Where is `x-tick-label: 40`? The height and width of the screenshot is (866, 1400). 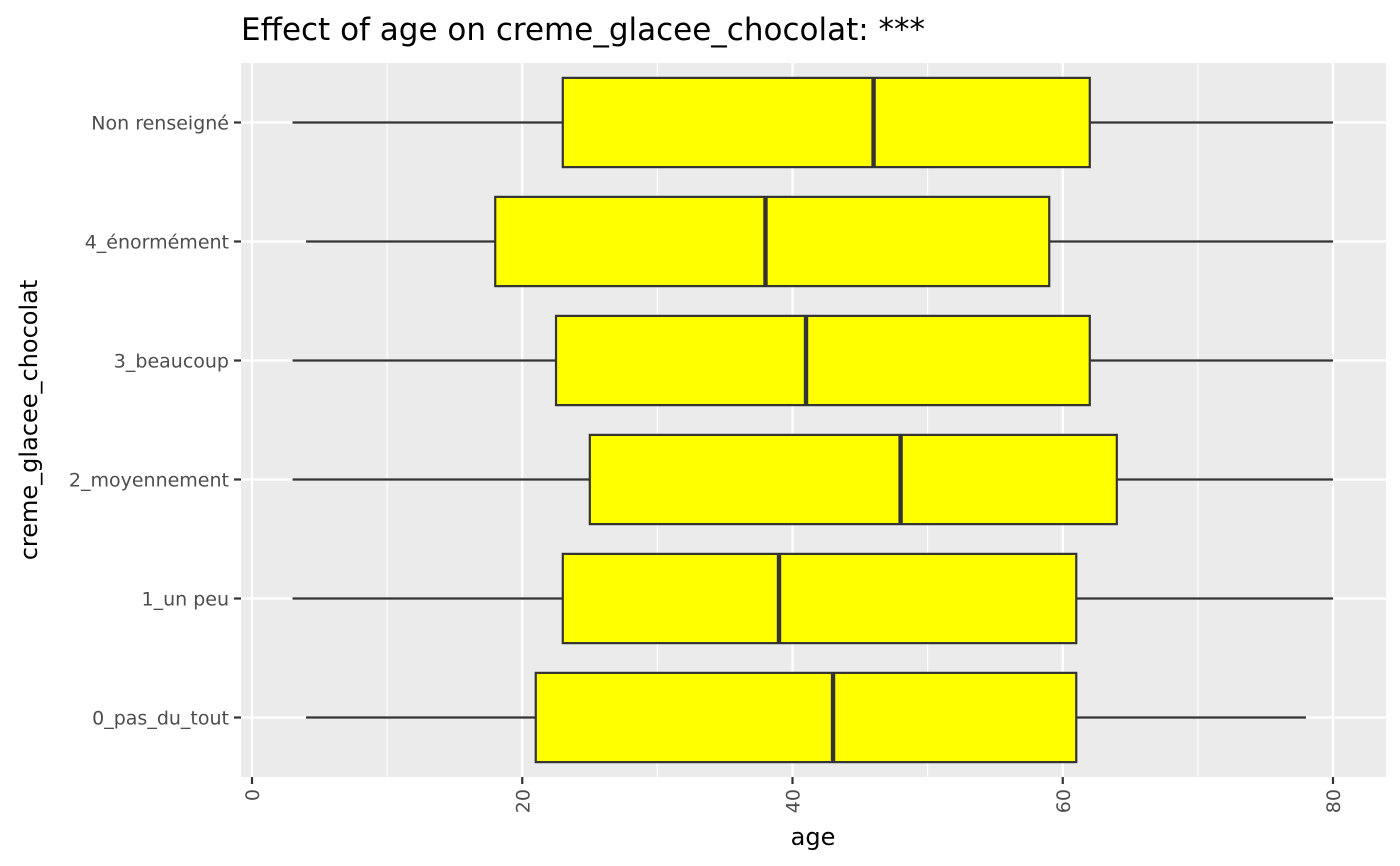
x-tick-label: 40 is located at coordinates (794, 801).